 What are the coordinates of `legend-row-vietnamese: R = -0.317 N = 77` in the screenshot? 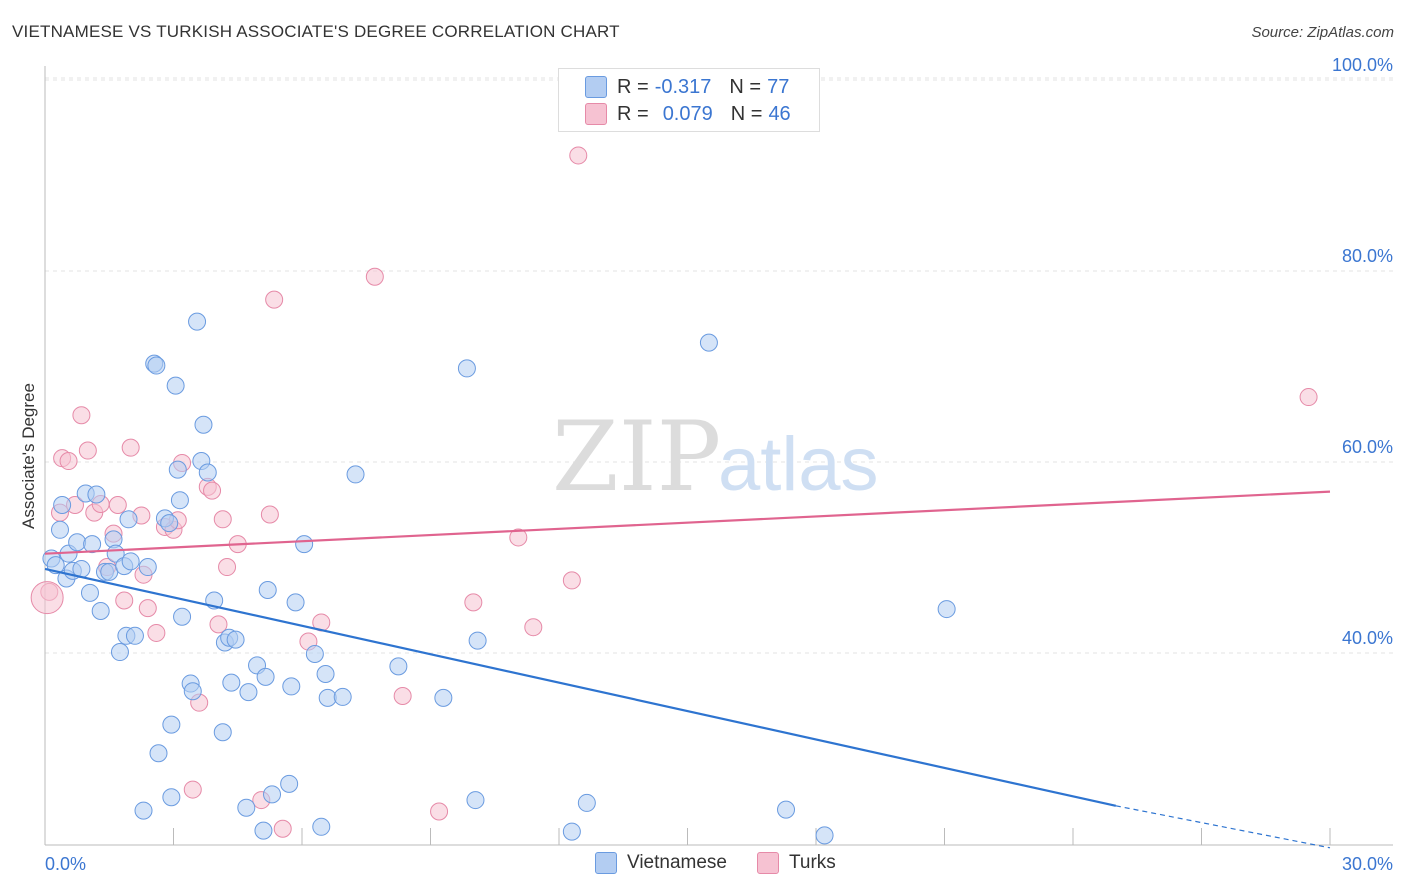 It's located at (687, 87).